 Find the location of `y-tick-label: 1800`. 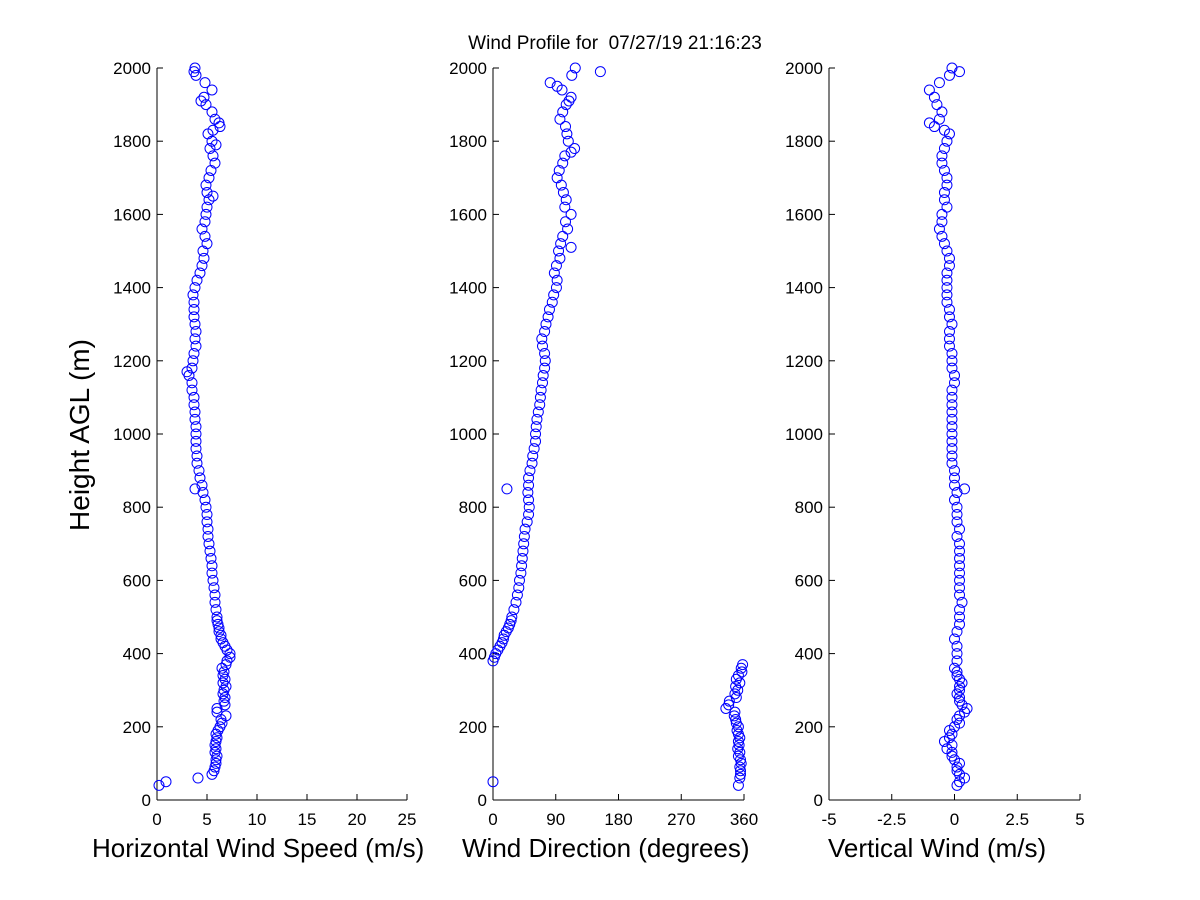

y-tick-label: 1800 is located at coordinates (804, 141).